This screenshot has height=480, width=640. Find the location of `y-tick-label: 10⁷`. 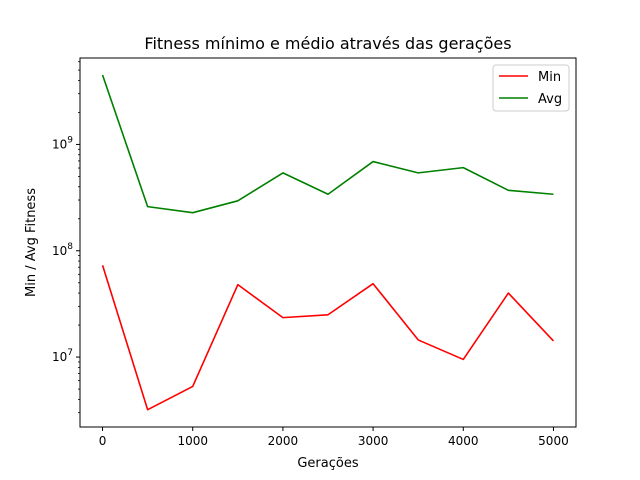

y-tick-label: 10⁷ is located at coordinates (62, 356).